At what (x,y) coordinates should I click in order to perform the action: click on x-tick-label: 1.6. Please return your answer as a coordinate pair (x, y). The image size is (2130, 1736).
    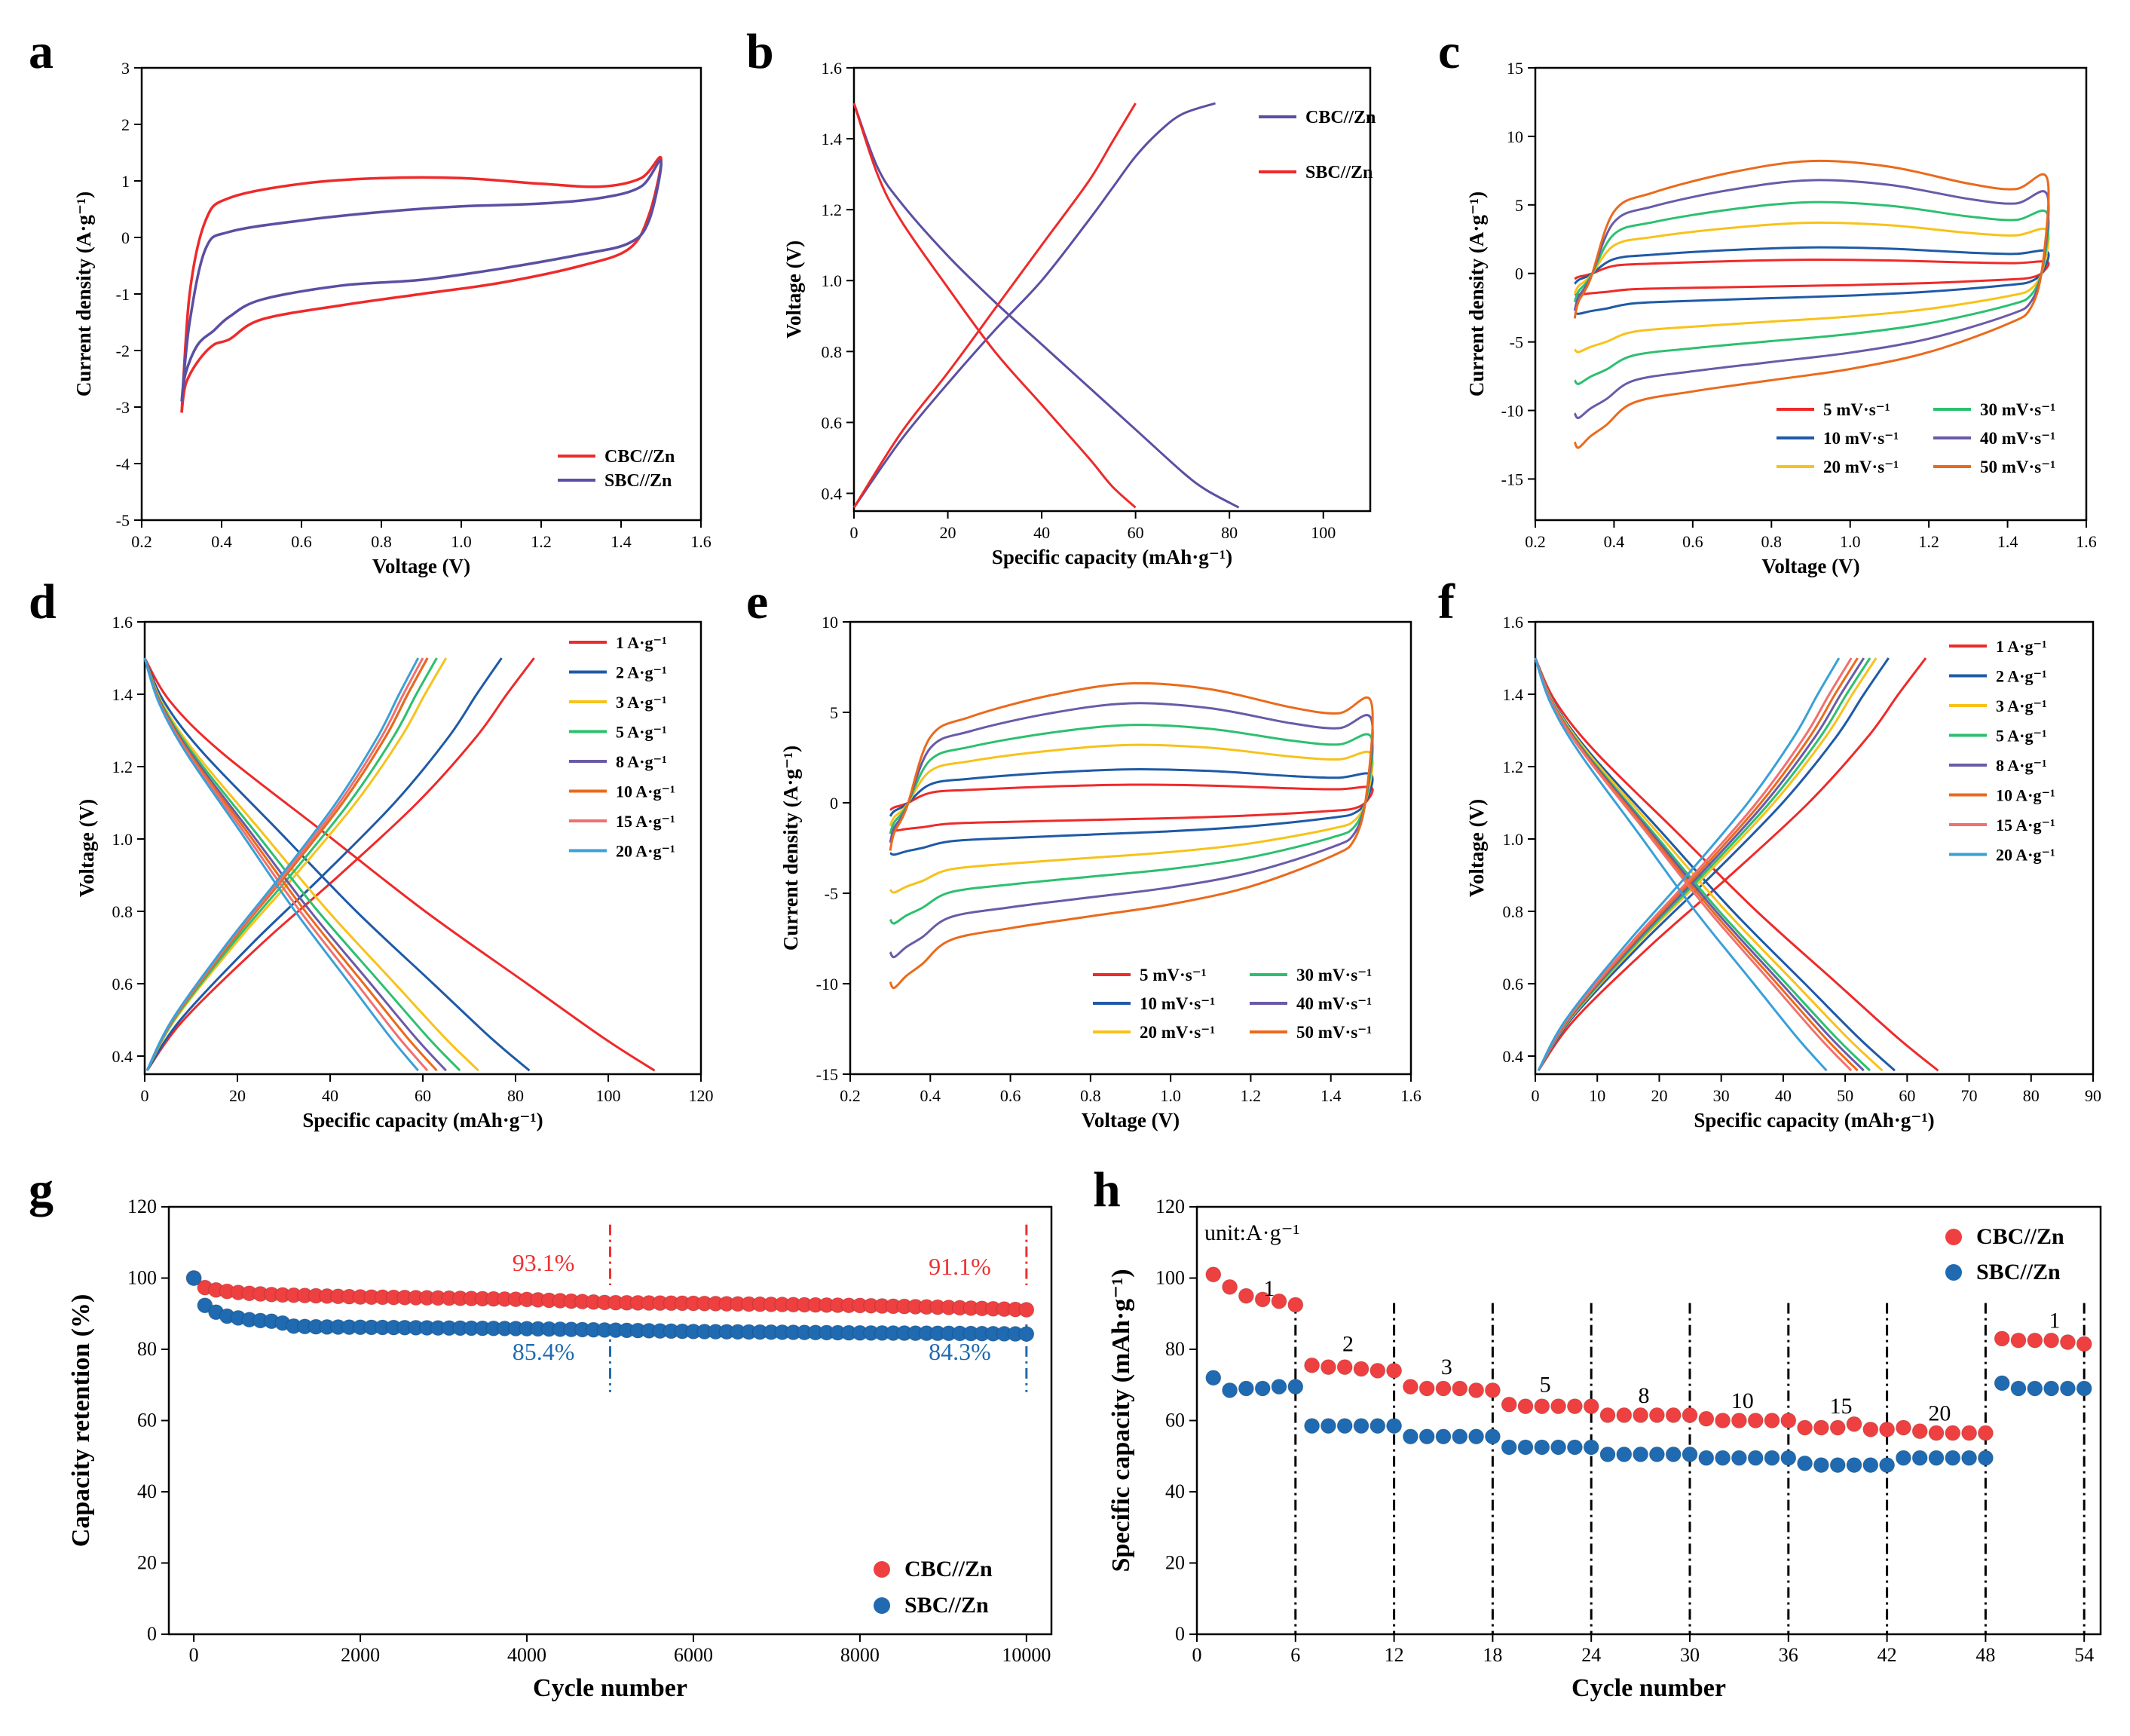
    Looking at the image, I should click on (2087, 541).